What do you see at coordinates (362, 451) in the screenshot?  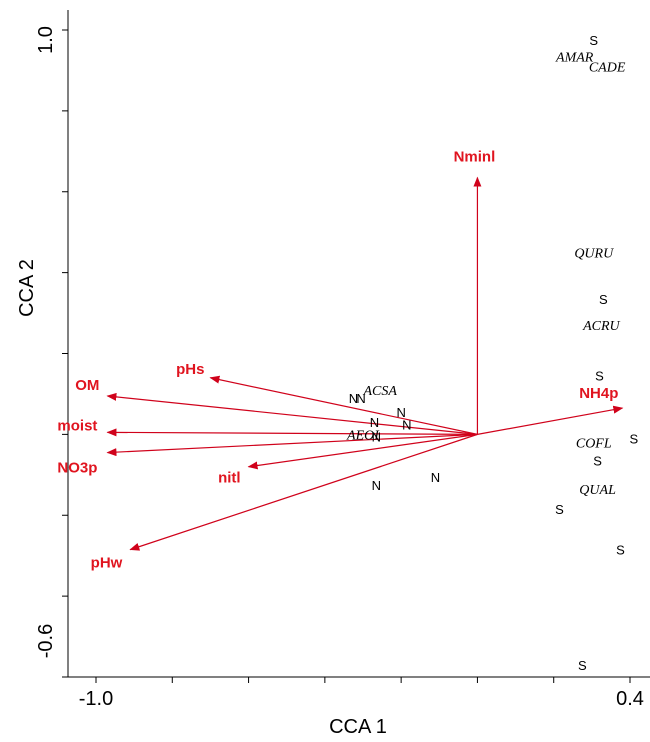 I see `vector-nitl-arrow` at bounding box center [362, 451].